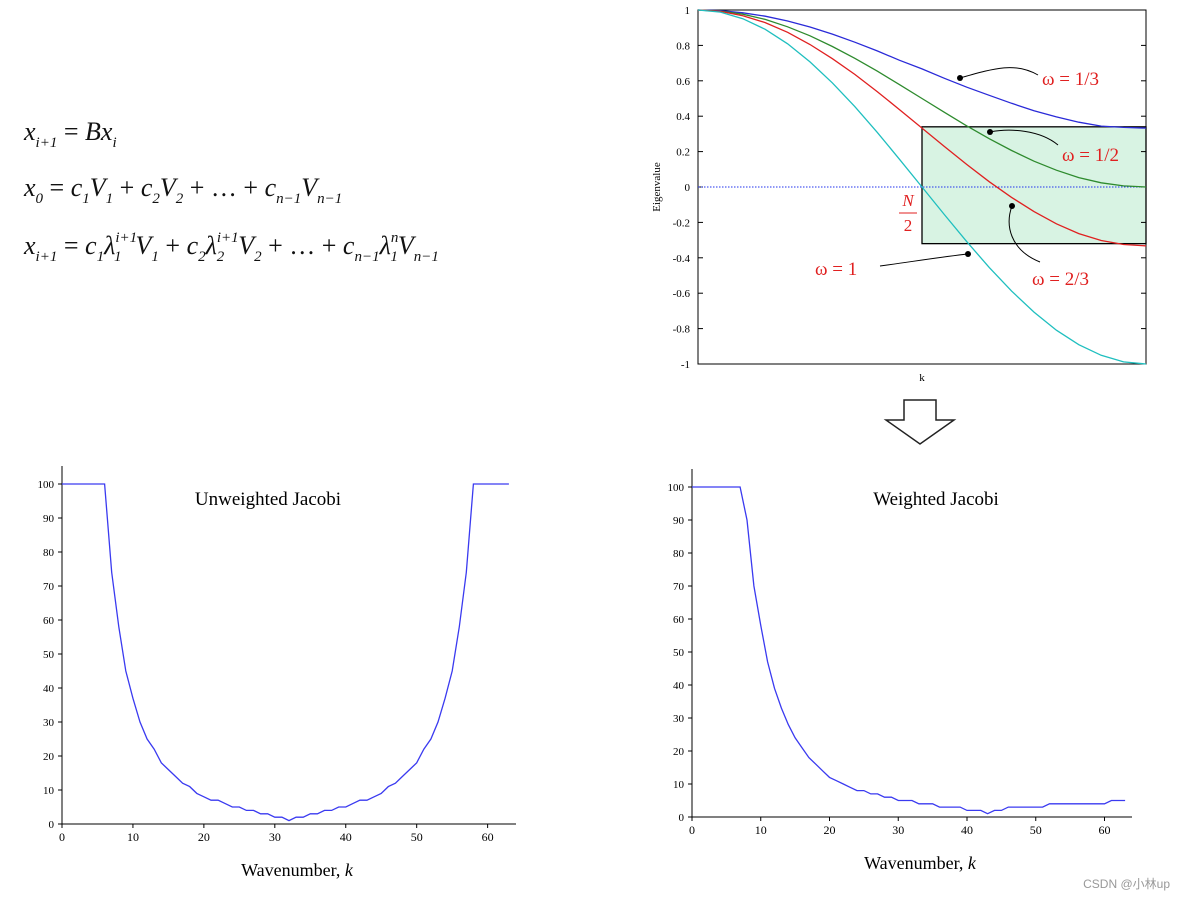 The height and width of the screenshot is (900, 1184). I want to click on annotation-label: ω = 1/3, so click(1070, 79).